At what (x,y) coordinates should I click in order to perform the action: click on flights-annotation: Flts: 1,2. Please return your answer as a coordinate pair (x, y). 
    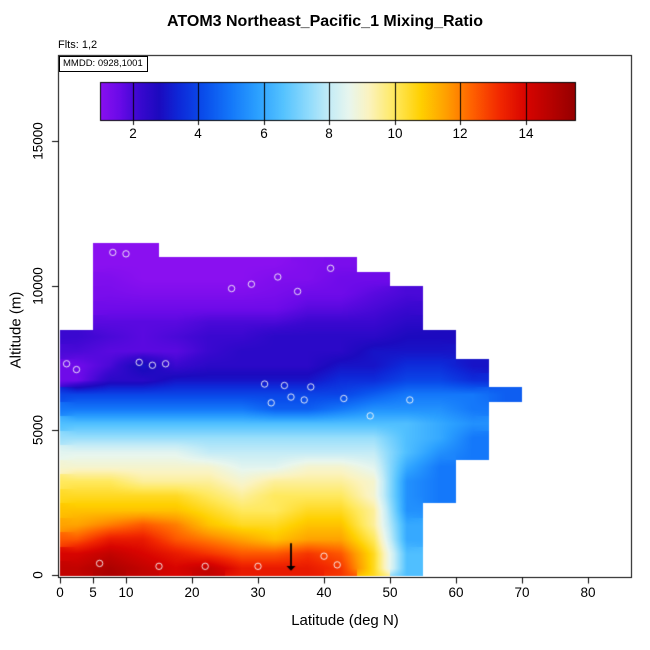
    Looking at the image, I should click on (78, 45).